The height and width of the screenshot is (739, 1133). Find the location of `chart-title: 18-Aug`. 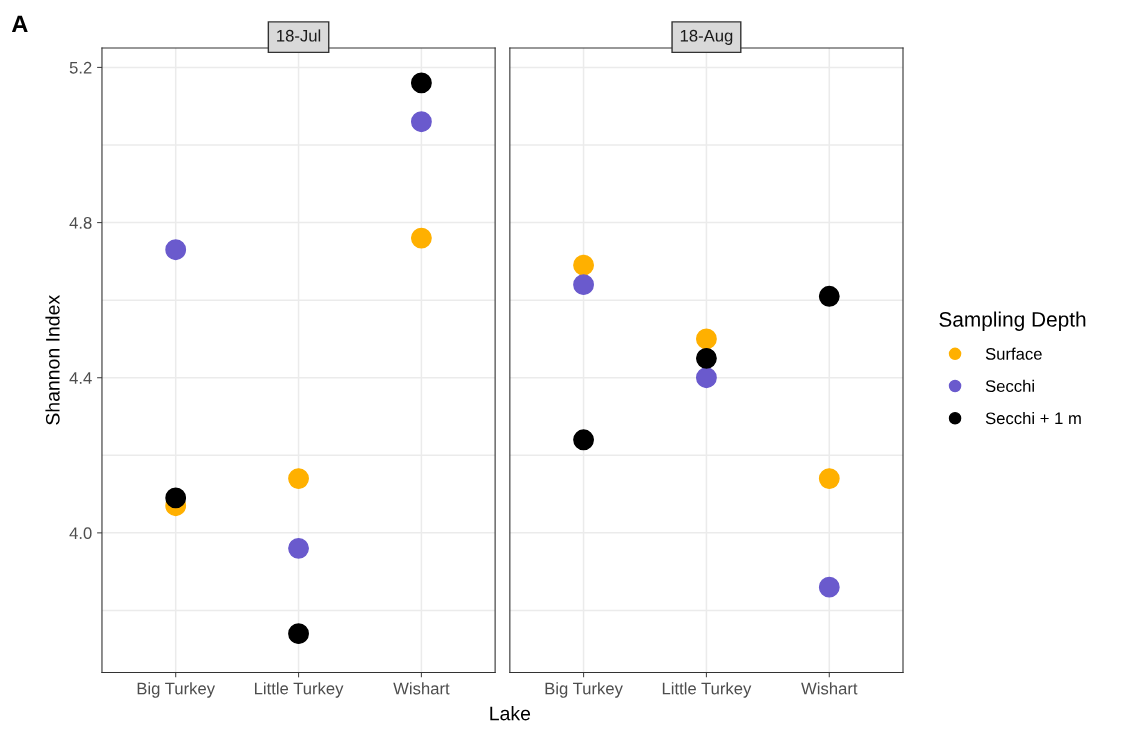

chart-title: 18-Aug is located at coordinates (706, 37).